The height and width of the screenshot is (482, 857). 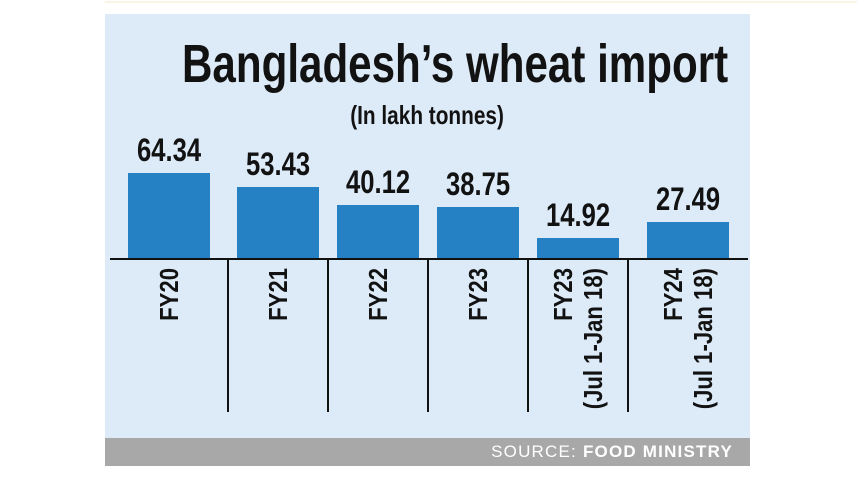 What do you see at coordinates (657, 451) in the screenshot?
I see `source-value: FOOD MINISTRY` at bounding box center [657, 451].